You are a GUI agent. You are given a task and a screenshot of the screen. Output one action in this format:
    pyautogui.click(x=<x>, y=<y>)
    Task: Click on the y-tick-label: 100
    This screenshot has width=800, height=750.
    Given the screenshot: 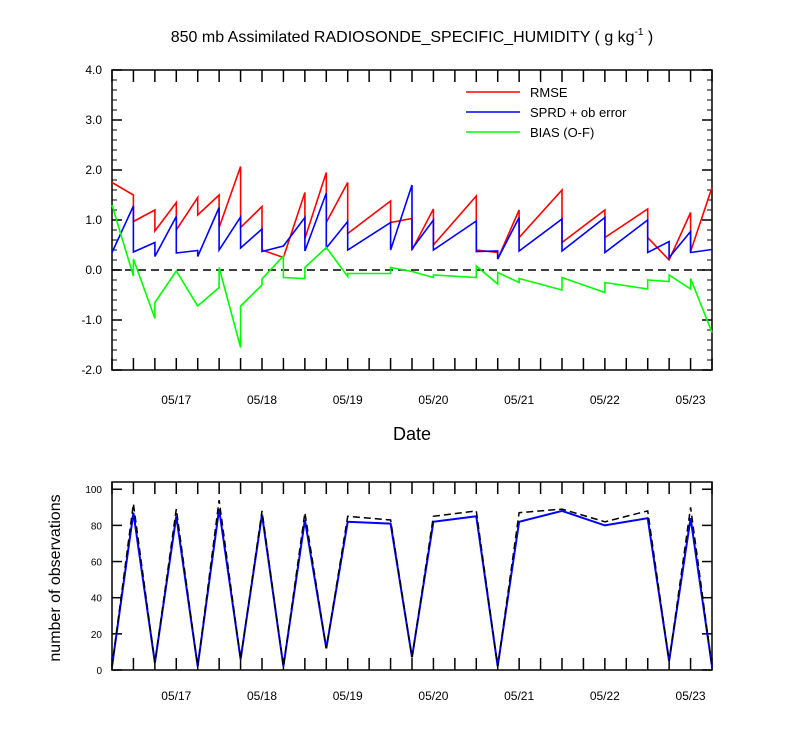 What is the action you would take?
    pyautogui.click(x=93, y=490)
    